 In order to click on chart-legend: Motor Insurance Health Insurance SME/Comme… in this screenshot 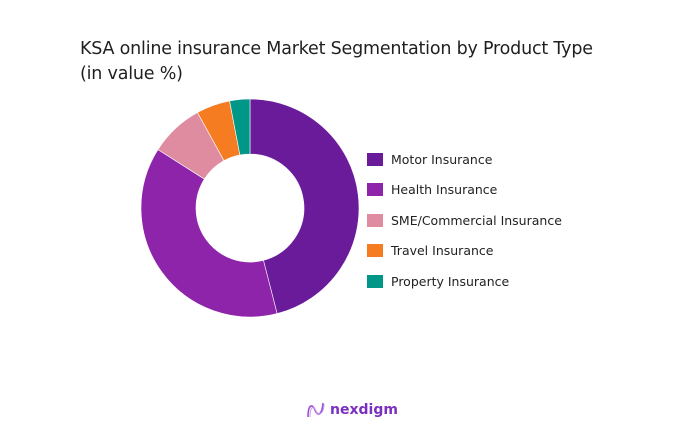, I will do `click(464, 220)`.